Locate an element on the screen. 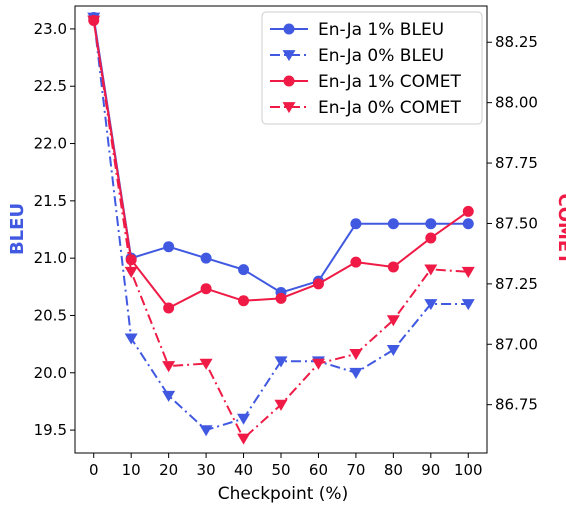  x-tick-label: 20 is located at coordinates (168, 470).